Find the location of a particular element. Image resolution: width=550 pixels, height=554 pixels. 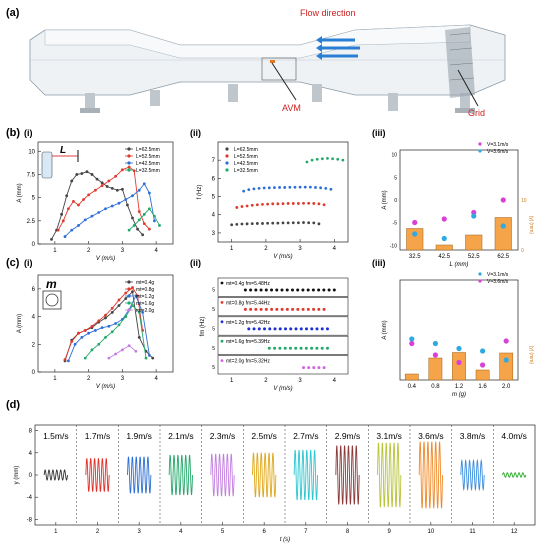

c_i-xlabel: V (m/s) is located at coordinates (105, 387).